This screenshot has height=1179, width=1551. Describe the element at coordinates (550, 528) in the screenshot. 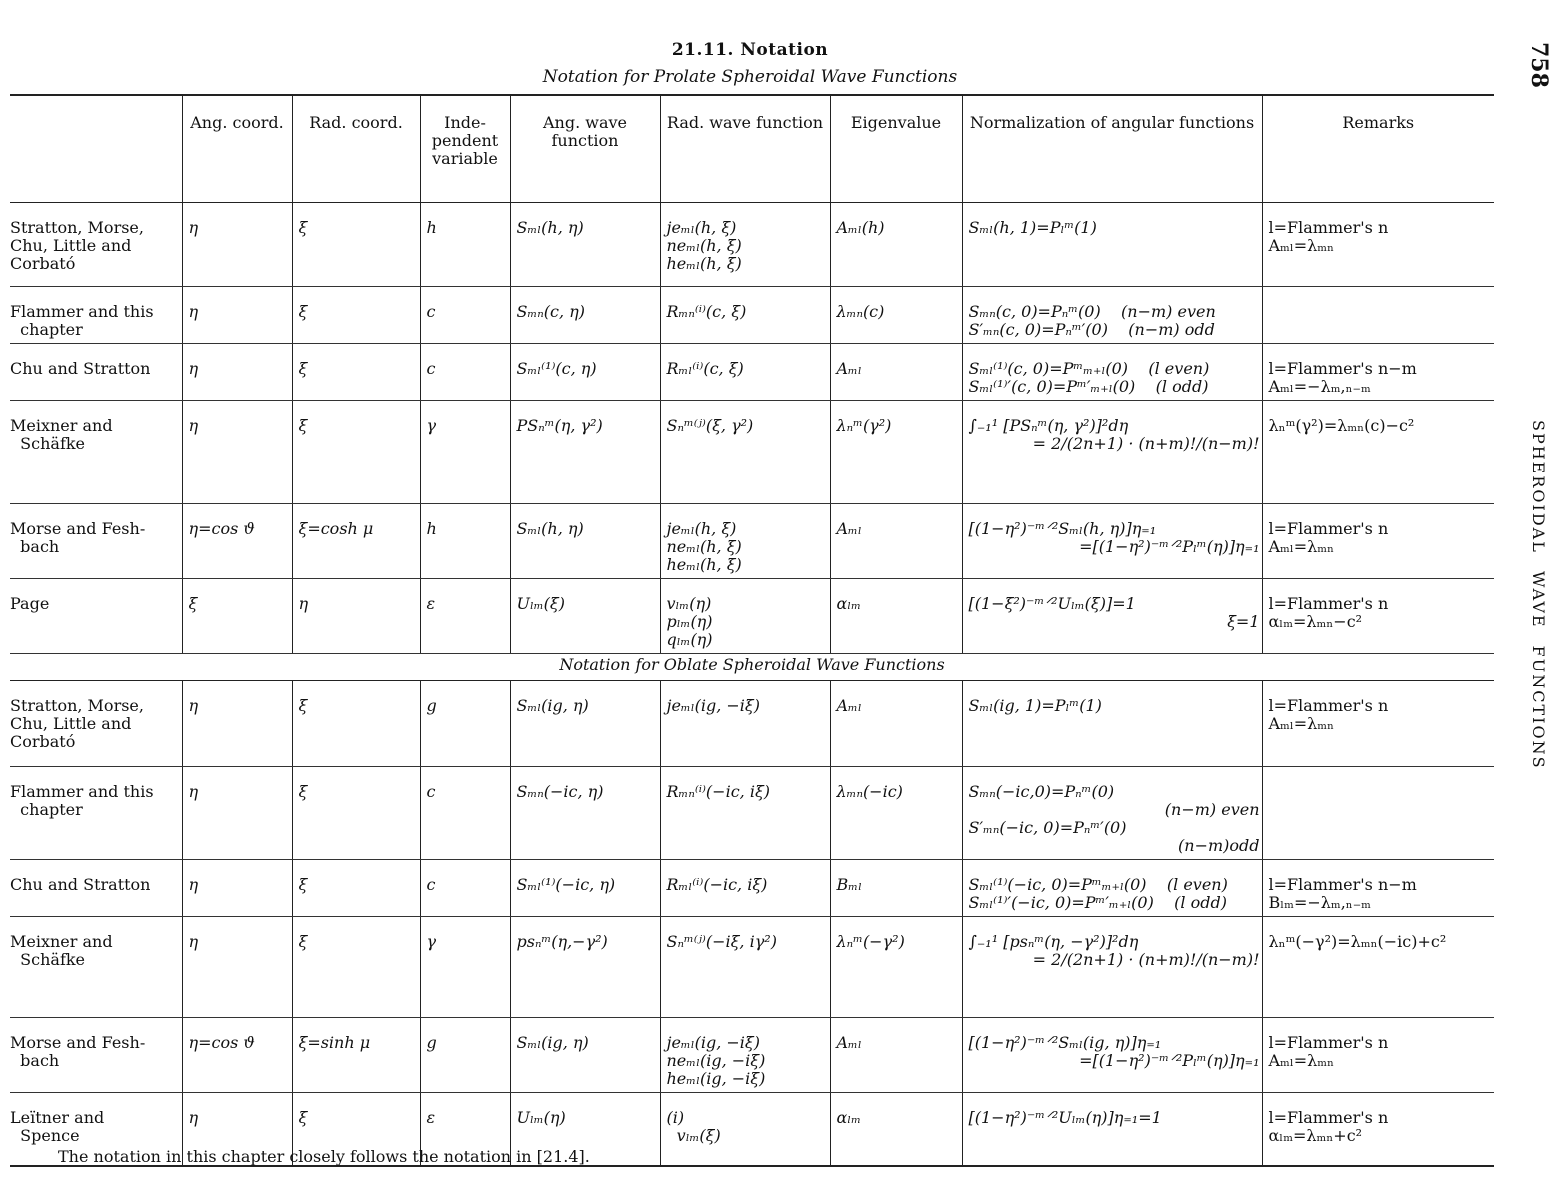

I see `cell-line: Sₘₗ(h, η)` at that location.